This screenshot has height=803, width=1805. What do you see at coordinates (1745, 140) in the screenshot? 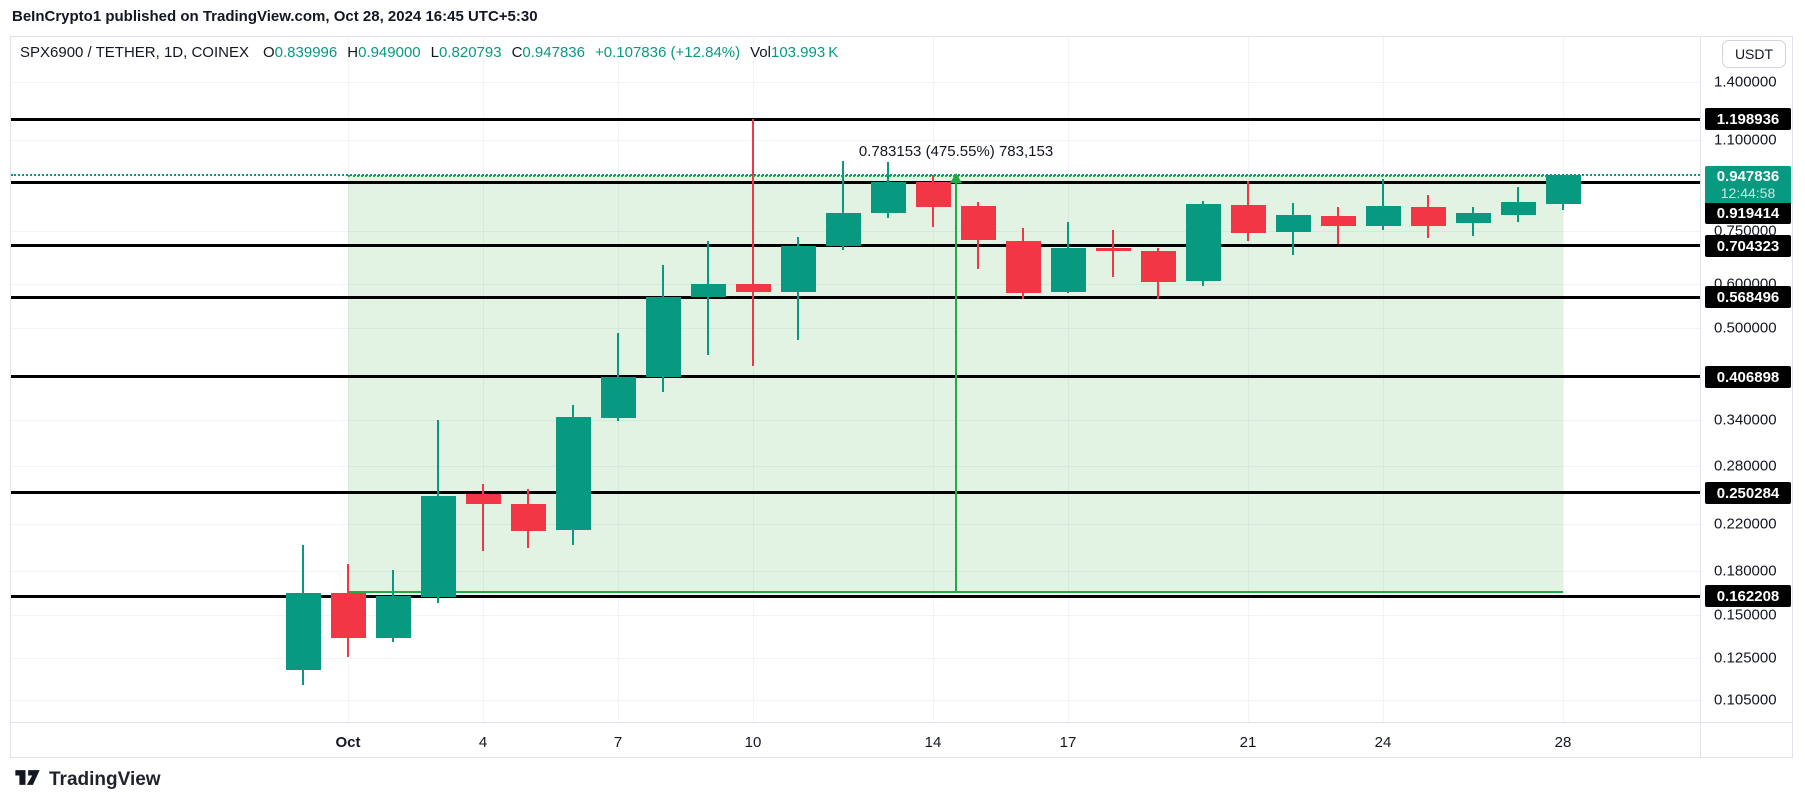
I see `price-tick-label: 1.100000` at bounding box center [1745, 140].